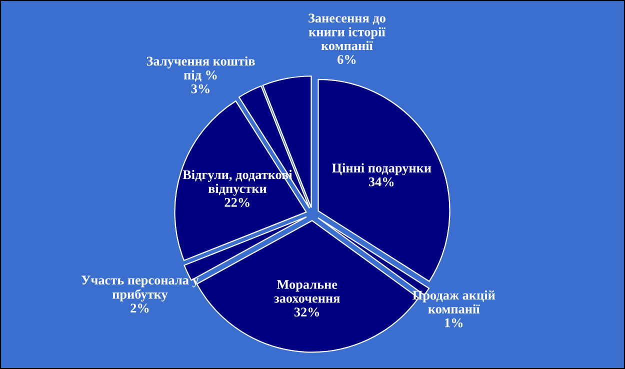  I want to click on data-label: 3%, so click(200, 89).